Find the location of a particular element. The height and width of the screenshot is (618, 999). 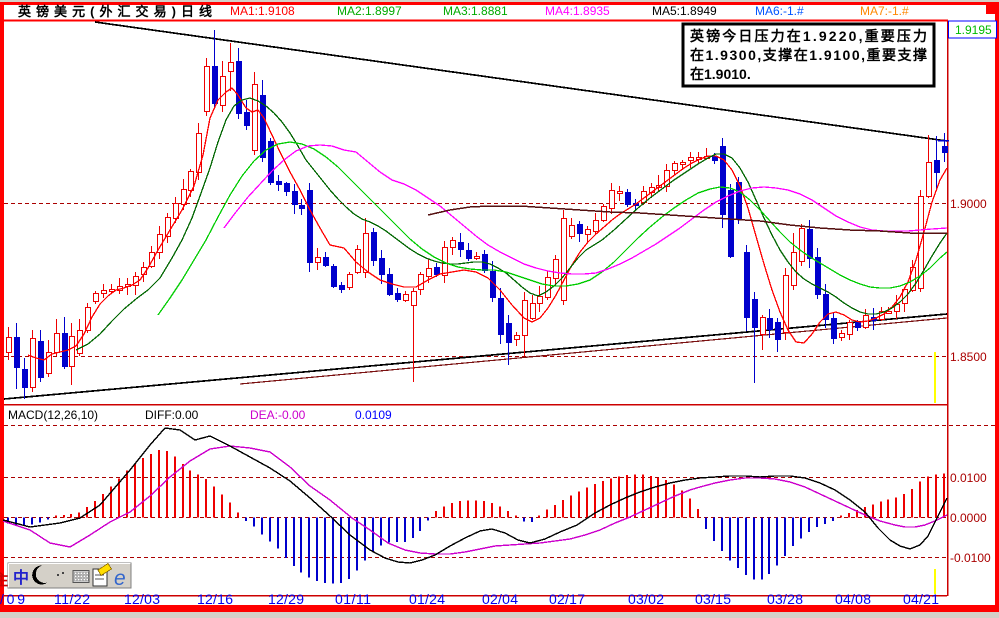

svg-text: 在1.9010. is located at coordinates (720, 74).